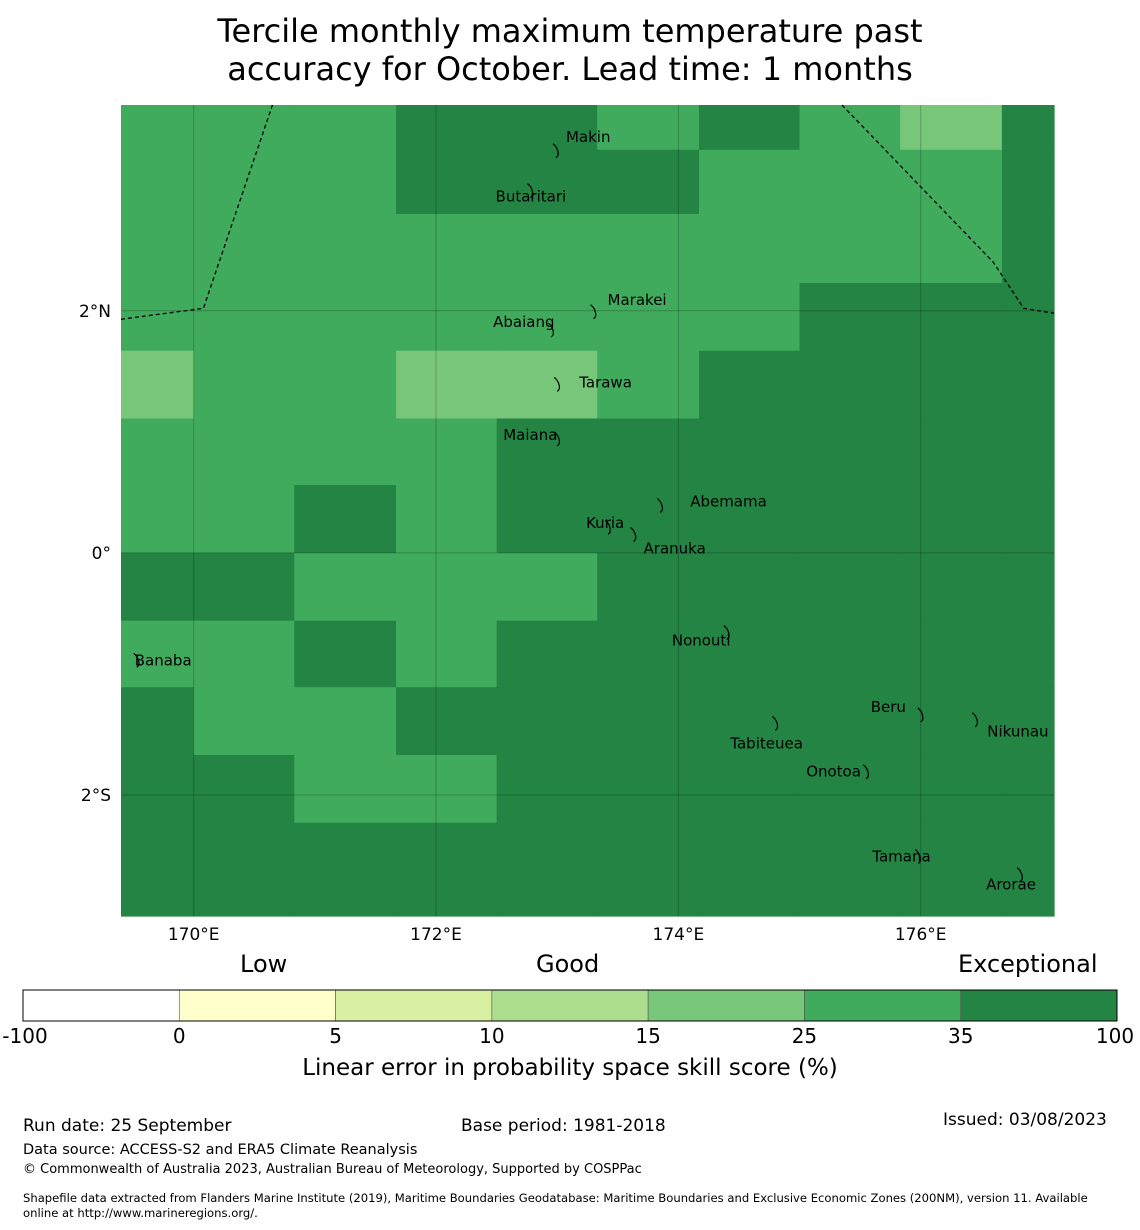 Image resolution: width=1140 pixels, height=1230 pixels. I want to click on island-label: Arorae, so click(1011, 885).